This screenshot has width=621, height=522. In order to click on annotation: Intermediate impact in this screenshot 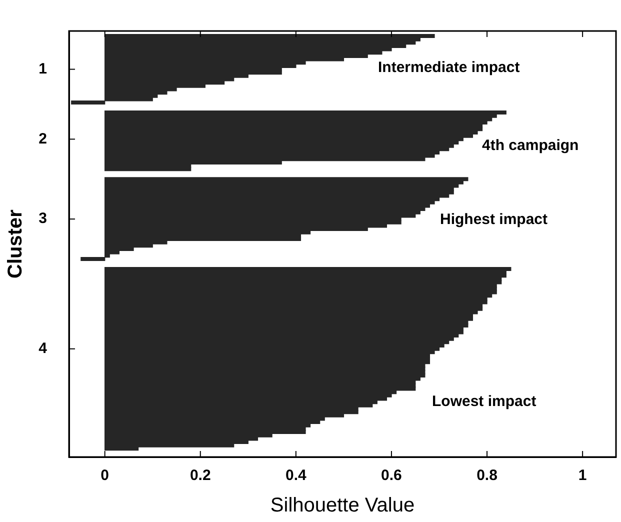, I will do `click(449, 67)`.